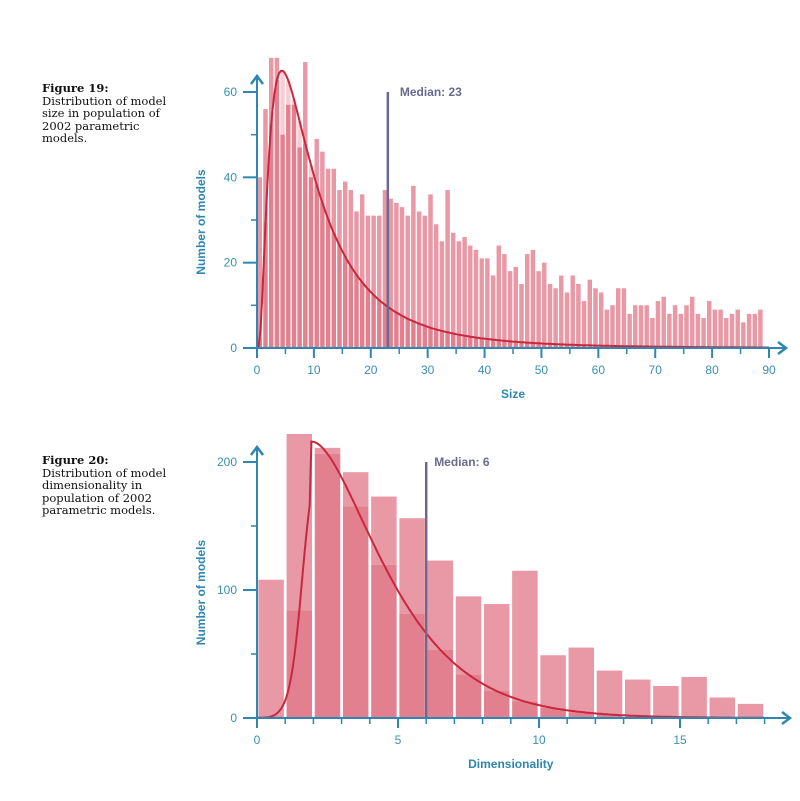  Describe the element at coordinates (656, 370) in the screenshot. I see `x-tick-label: 70` at that location.